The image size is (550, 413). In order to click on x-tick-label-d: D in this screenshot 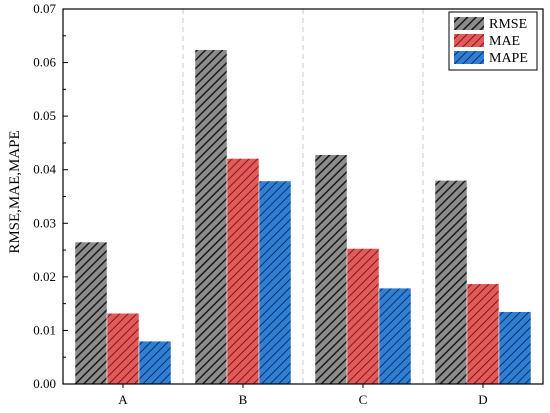, I will do `click(482, 399)`.